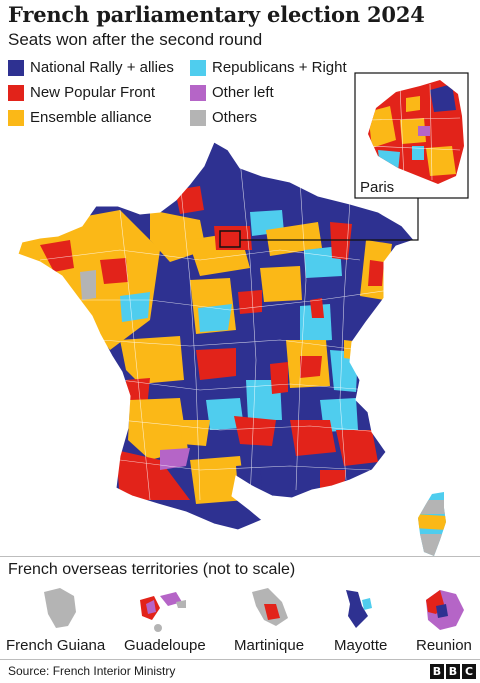 The width and height of the screenshot is (480, 683). What do you see at coordinates (135, 39) in the screenshot?
I see `map-subtitle: Seats won after the second round` at bounding box center [135, 39].